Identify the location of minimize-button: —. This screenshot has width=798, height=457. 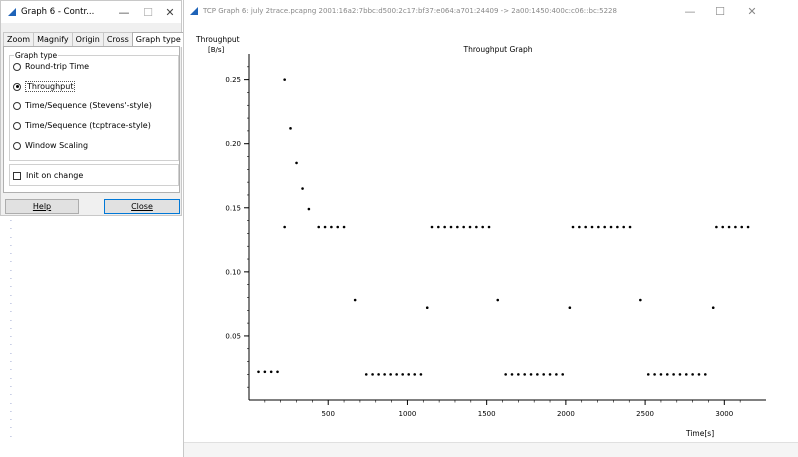
(124, 12).